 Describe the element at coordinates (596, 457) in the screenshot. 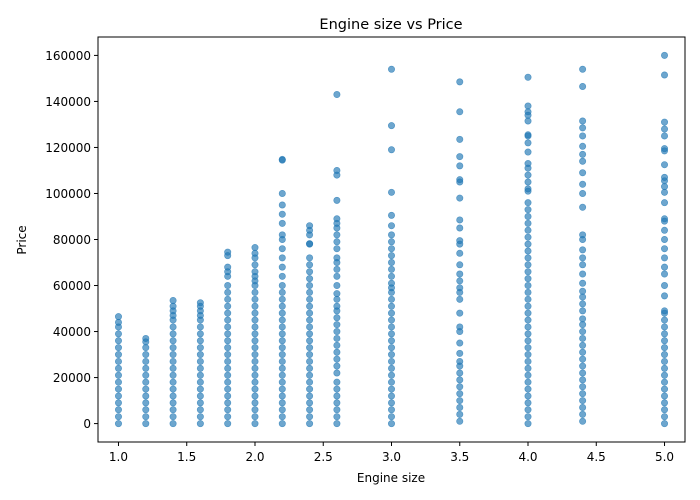

I see `x-tick-label: 4.5` at that location.